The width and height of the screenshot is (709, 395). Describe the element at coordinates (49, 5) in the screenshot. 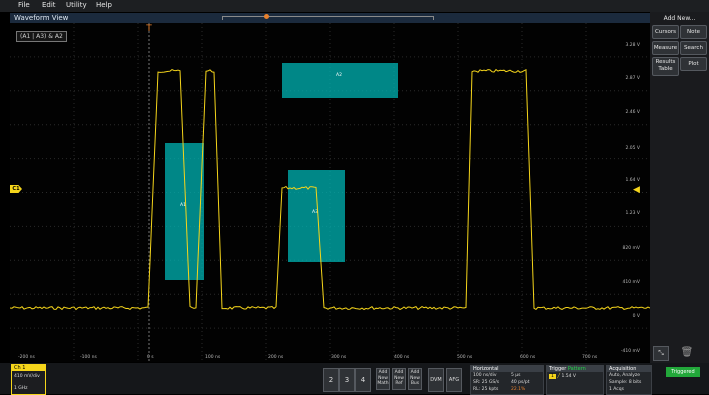

I see `menu-edit: Edit` at that location.